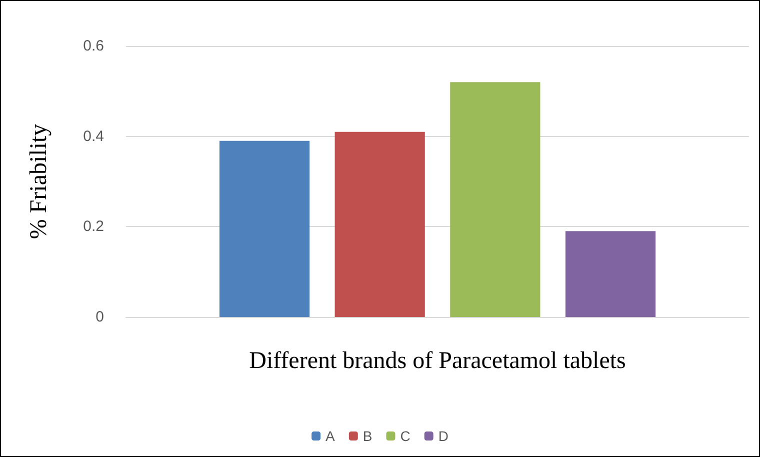 This screenshot has width=762, height=459. What do you see at coordinates (437, 361) in the screenshot?
I see `x-axis-title: Different brands of Paracetamol tablets` at bounding box center [437, 361].